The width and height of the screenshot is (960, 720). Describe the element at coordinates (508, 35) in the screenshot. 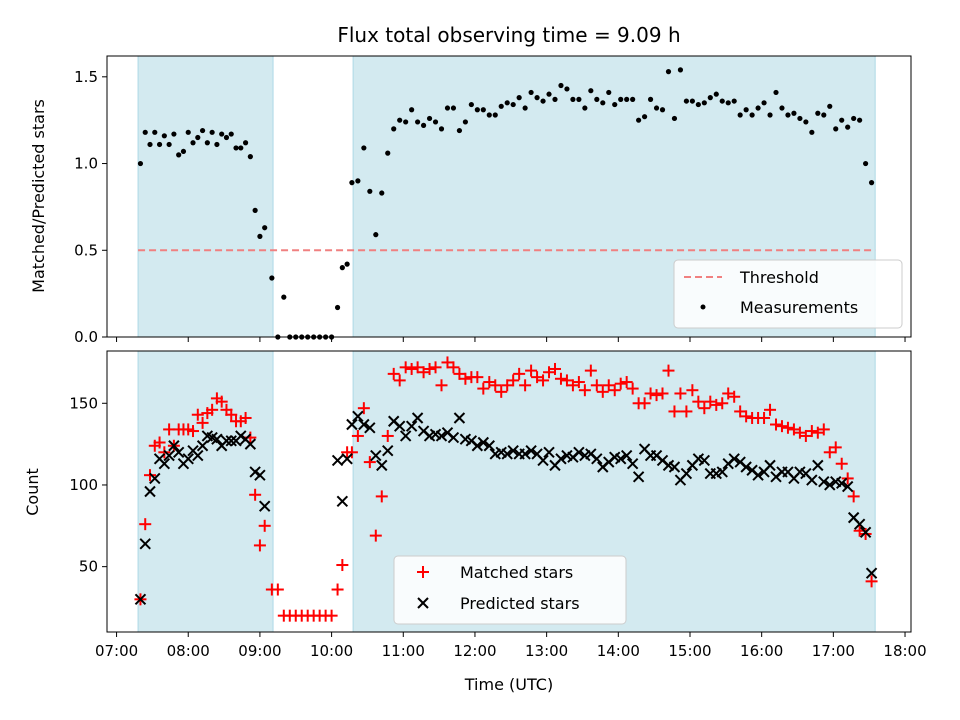

I see `chart-title: Flux total observing time = 9.09 h` at that location.